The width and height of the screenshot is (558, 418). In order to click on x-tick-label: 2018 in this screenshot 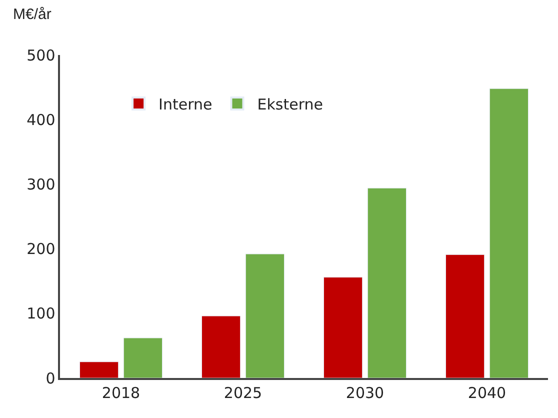, I will do `click(121, 393)`.